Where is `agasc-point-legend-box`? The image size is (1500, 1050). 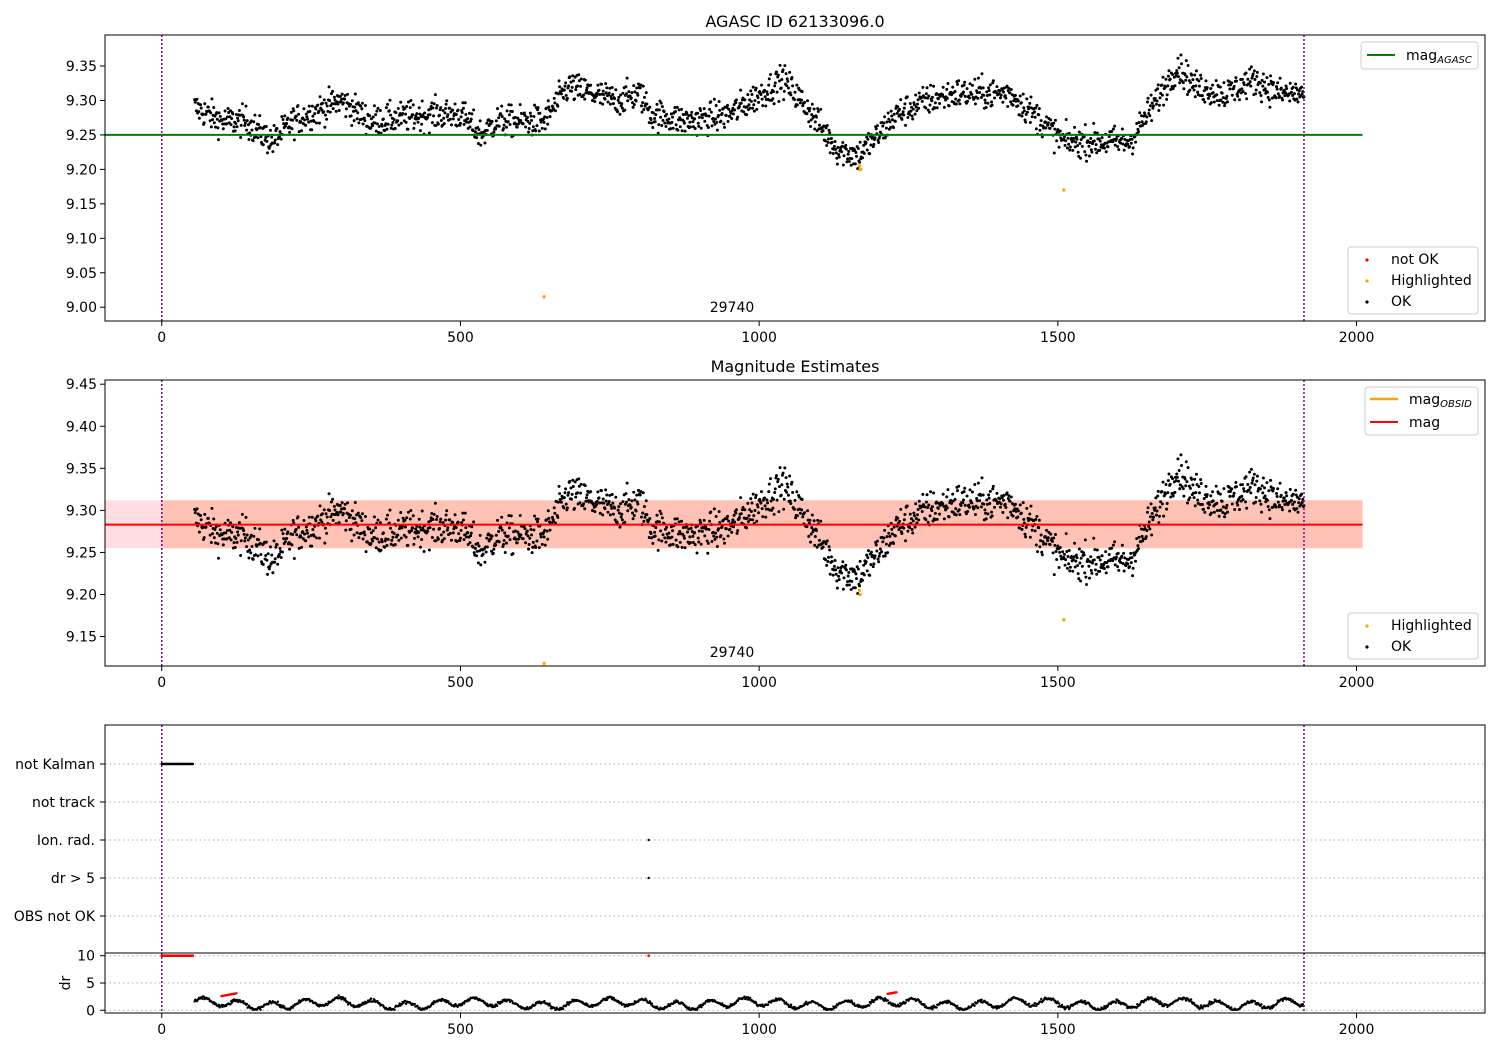 agasc-point-legend-box is located at coordinates (1413, 280).